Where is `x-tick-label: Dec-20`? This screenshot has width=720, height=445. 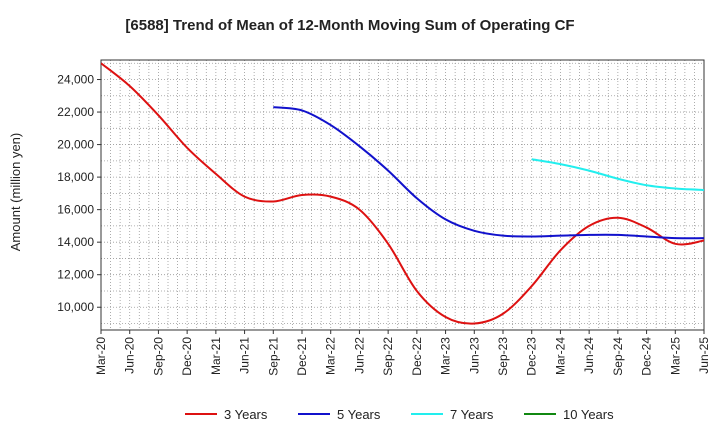
x-tick-label: Dec-20 is located at coordinates (187, 356).